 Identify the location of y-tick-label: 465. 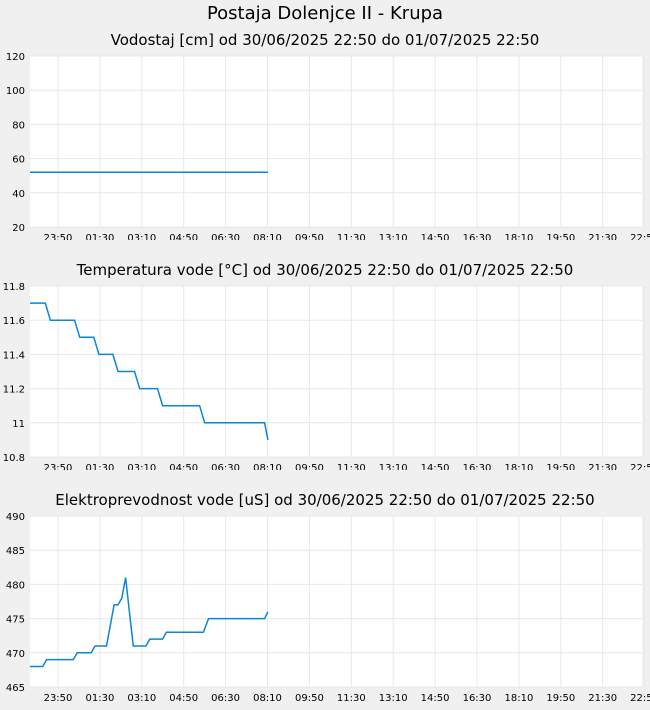
(15, 688).